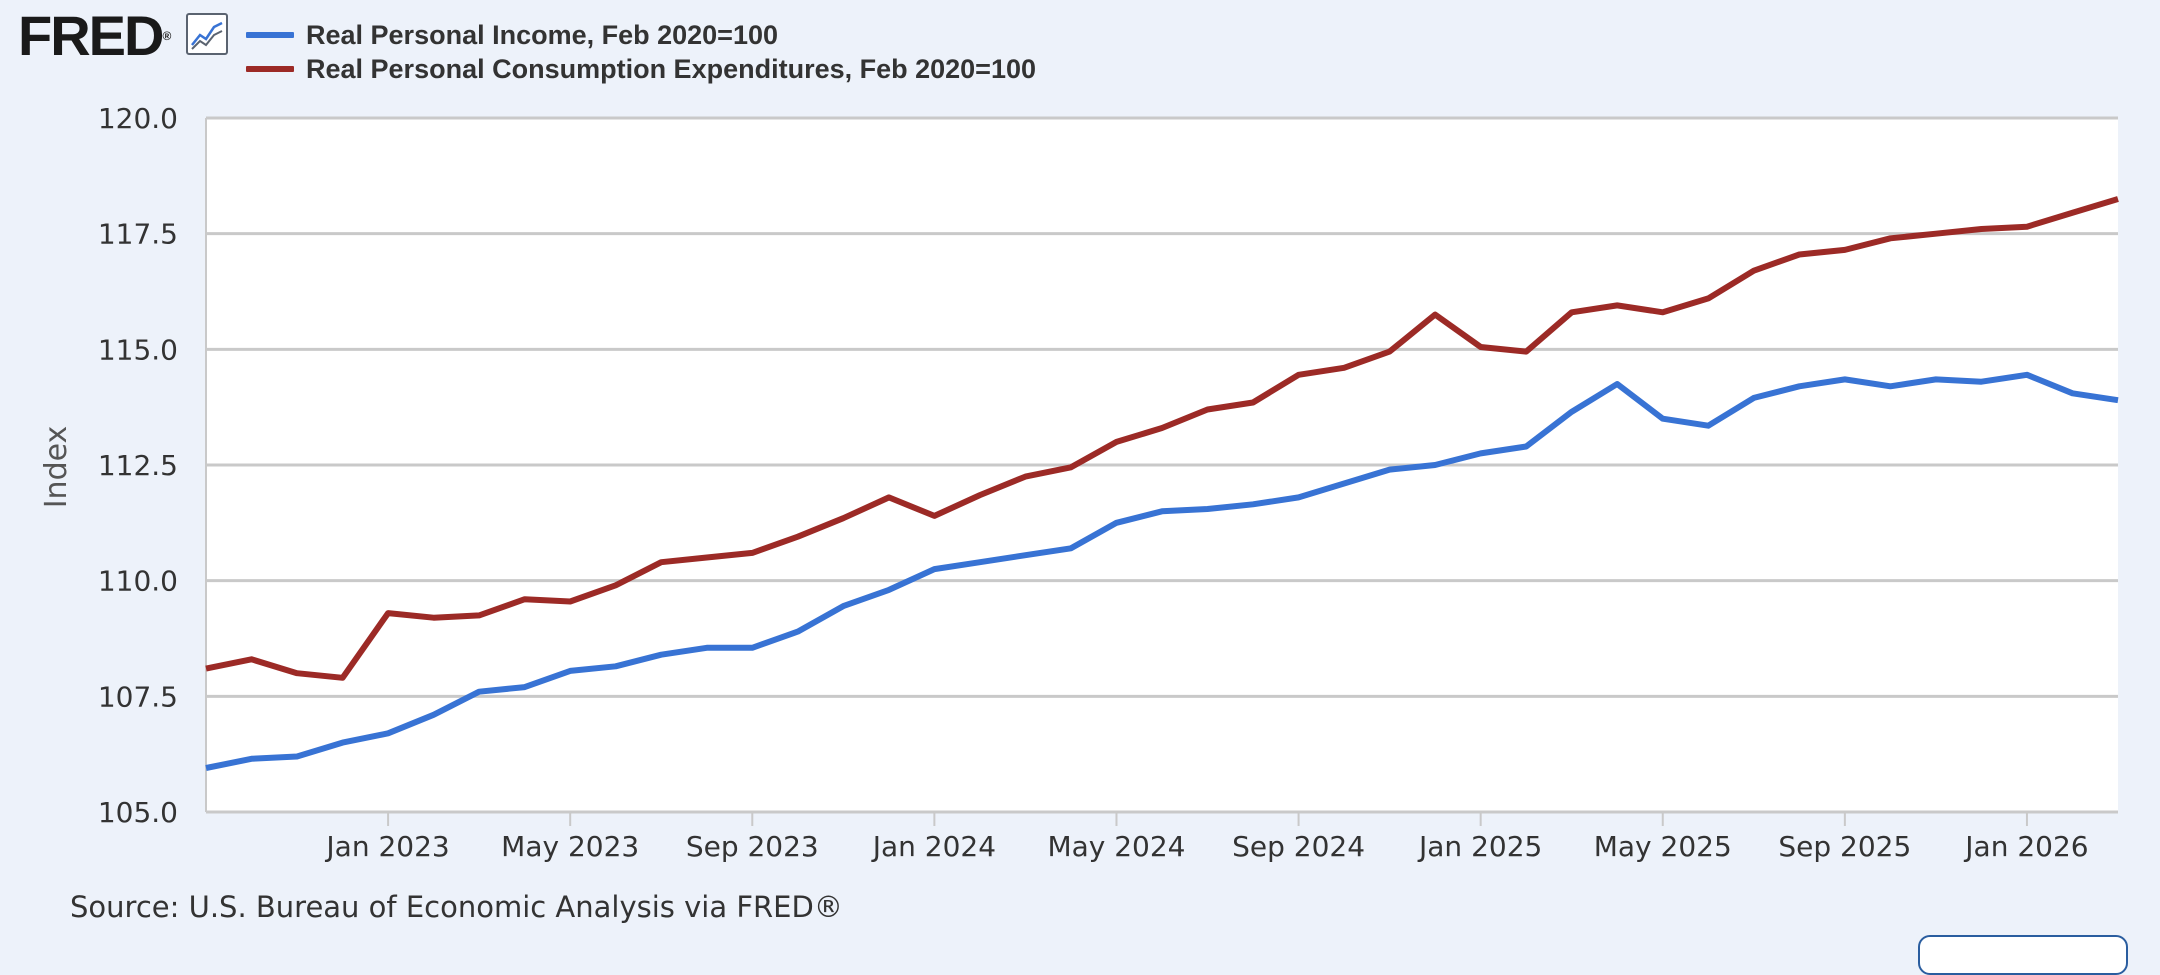  I want to click on x-tick-label: Sep 2025, so click(1844, 846).